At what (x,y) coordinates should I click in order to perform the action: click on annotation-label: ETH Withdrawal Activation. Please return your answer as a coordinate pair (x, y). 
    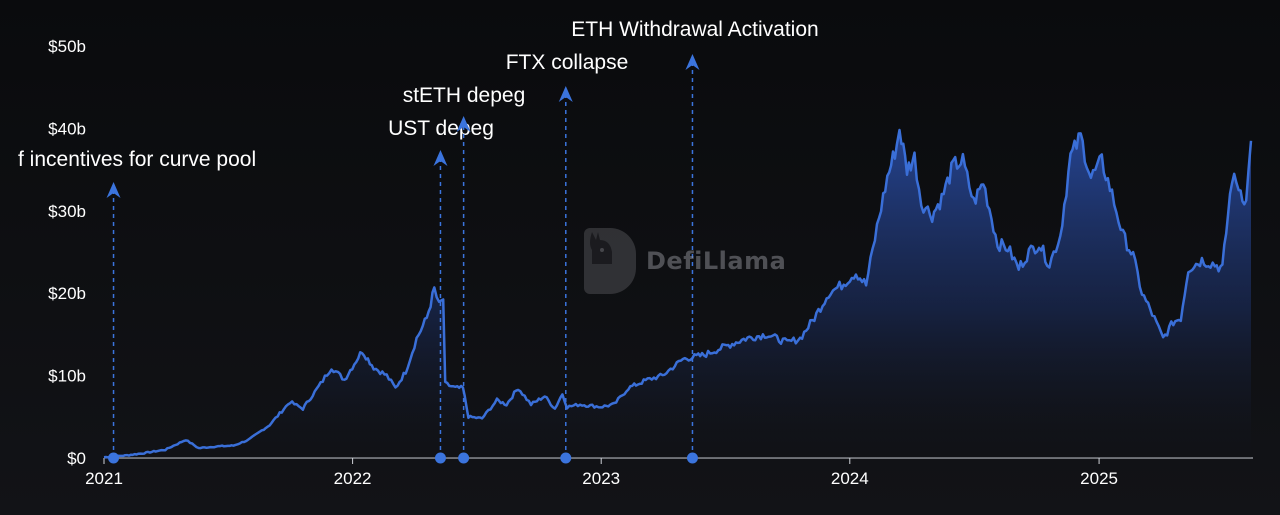
    Looking at the image, I should click on (694, 29).